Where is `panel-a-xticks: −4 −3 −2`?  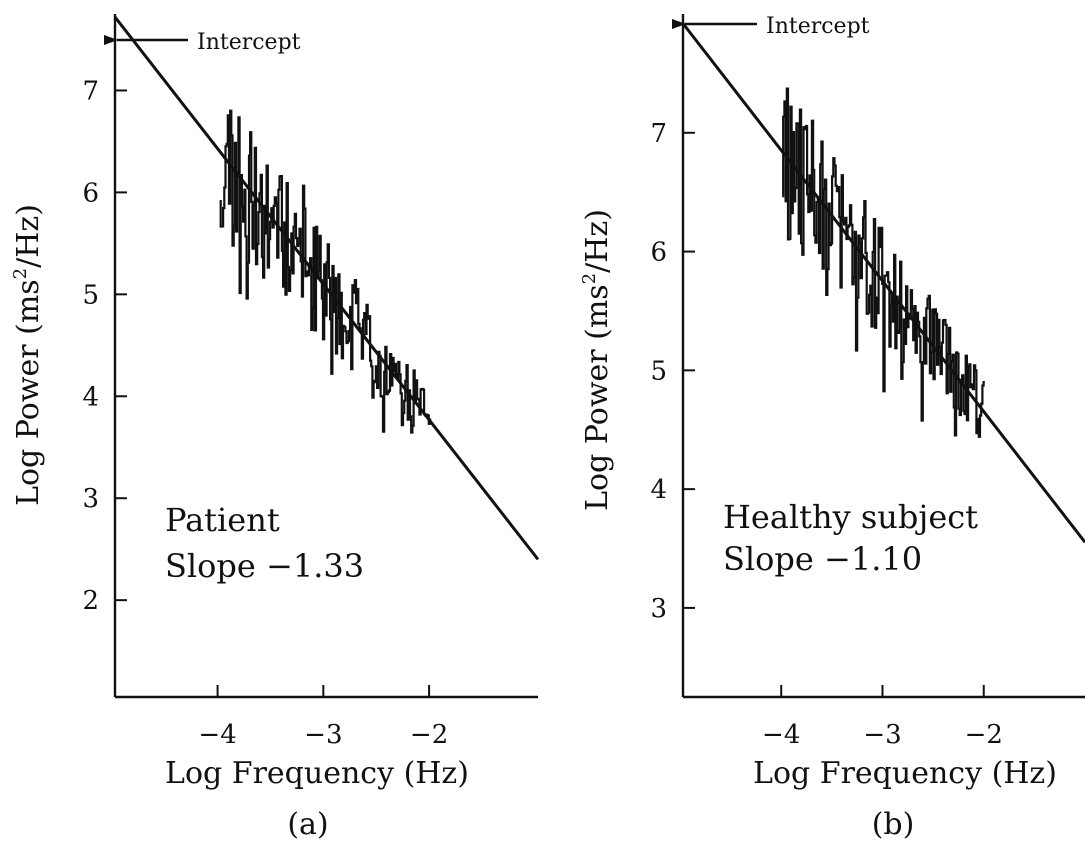
panel-a-xticks: −4 −3 −2 is located at coordinates (323, 717).